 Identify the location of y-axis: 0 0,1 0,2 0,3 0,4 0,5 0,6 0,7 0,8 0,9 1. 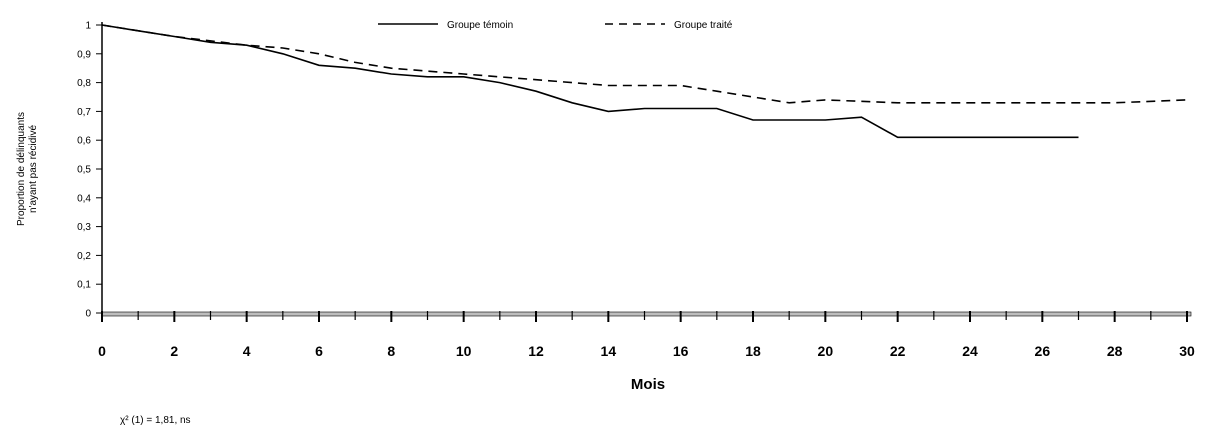
(90, 170).